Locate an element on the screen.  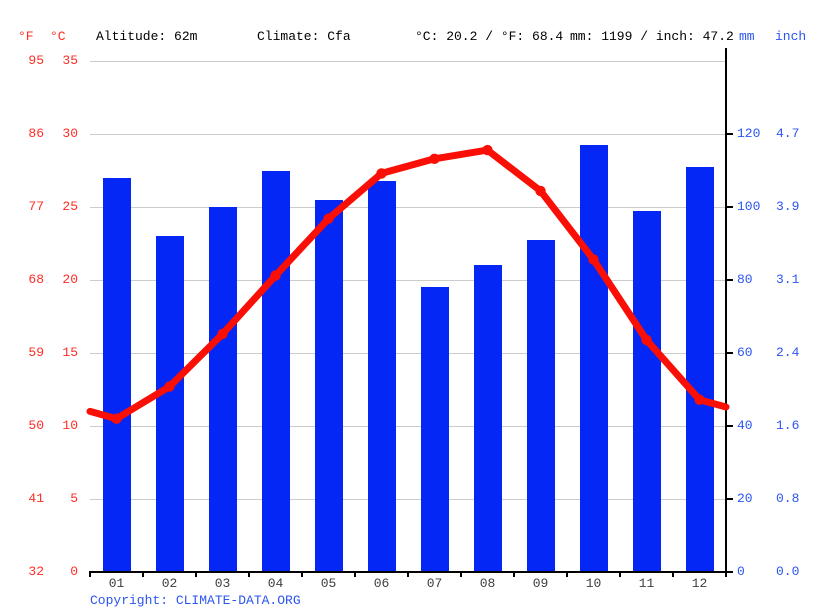
axis-label-inch: 4.7 is located at coordinates (788, 133).